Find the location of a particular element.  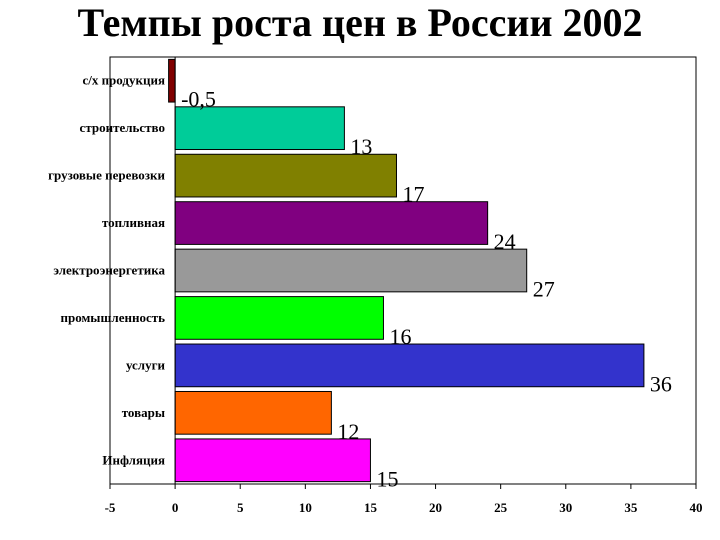

bar-value-label: 17 is located at coordinates (413, 194).